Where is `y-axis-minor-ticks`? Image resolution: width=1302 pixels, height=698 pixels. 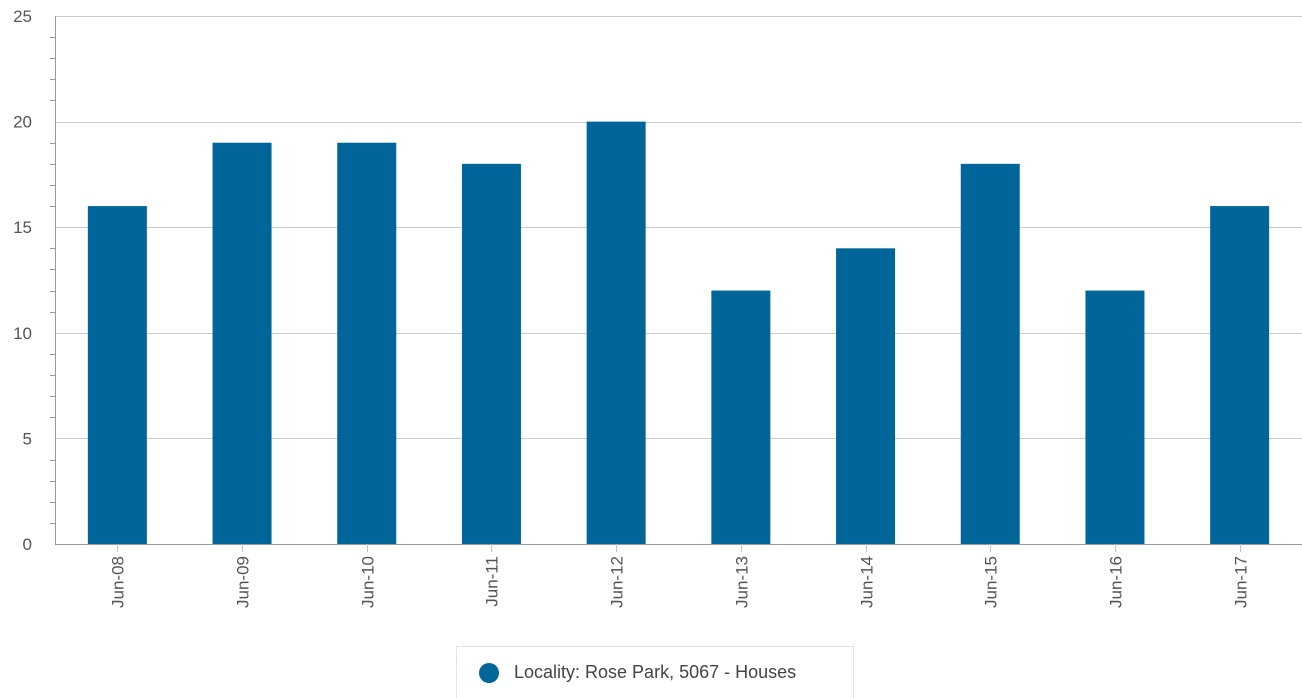 y-axis-minor-ticks is located at coordinates (52, 280).